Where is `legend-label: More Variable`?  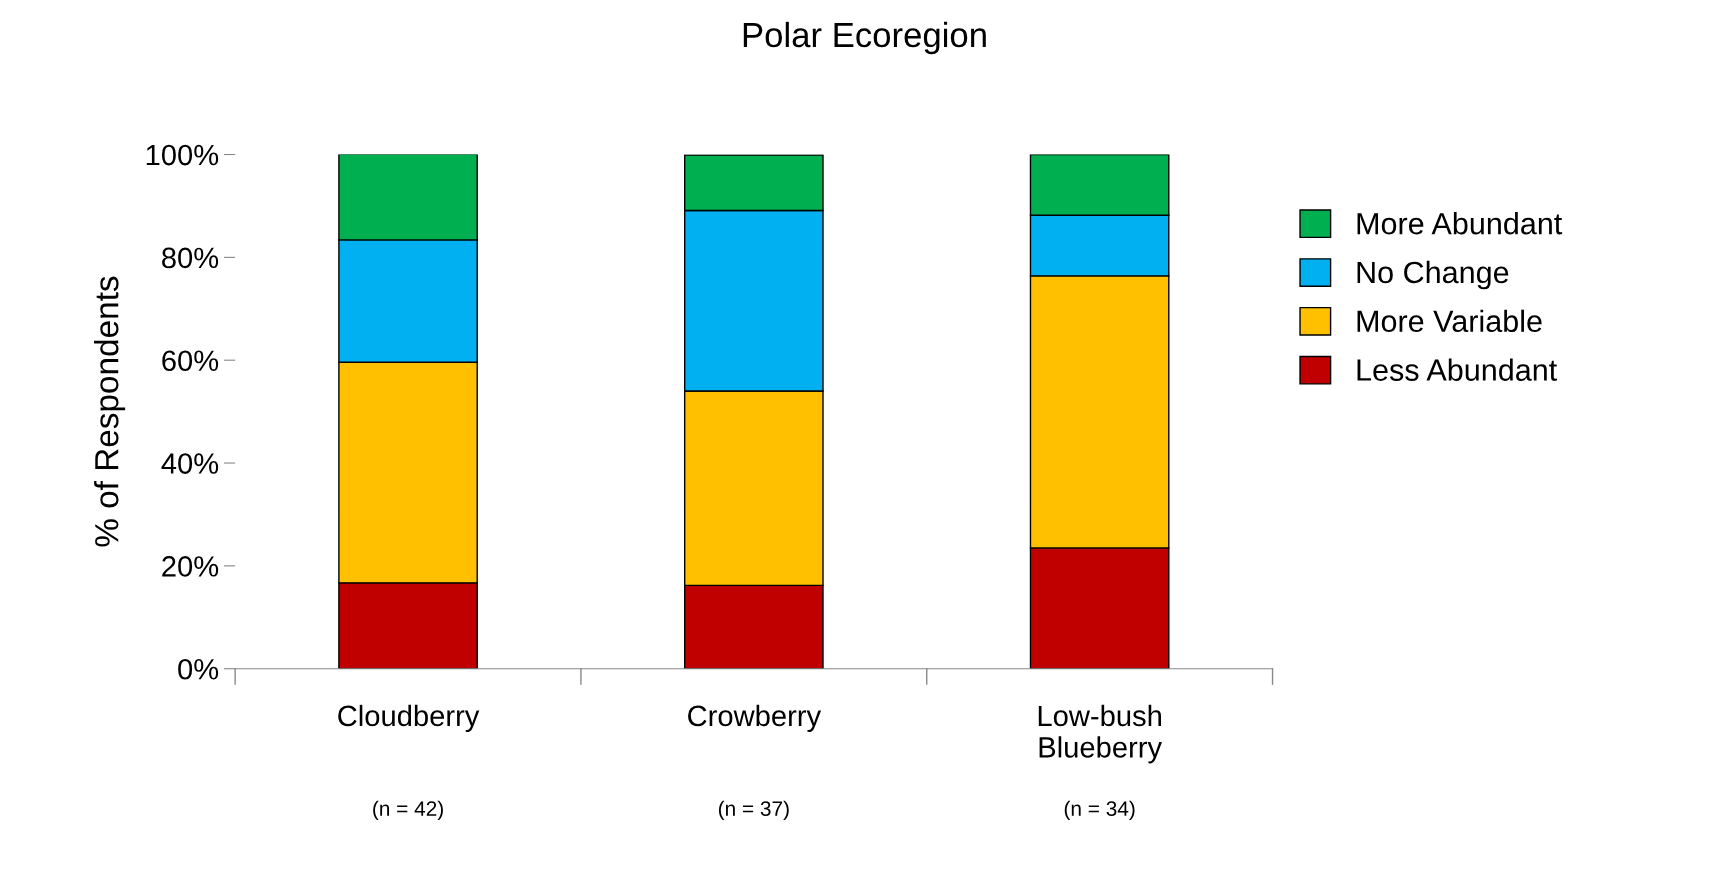 legend-label: More Variable is located at coordinates (1449, 321).